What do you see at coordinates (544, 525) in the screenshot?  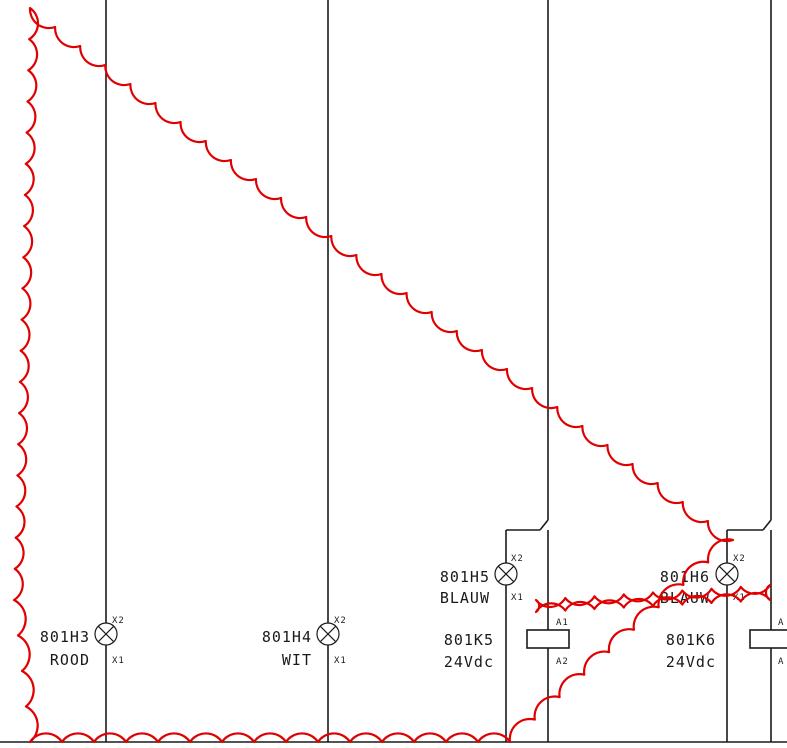 I see `wire-column-3-jog` at bounding box center [544, 525].